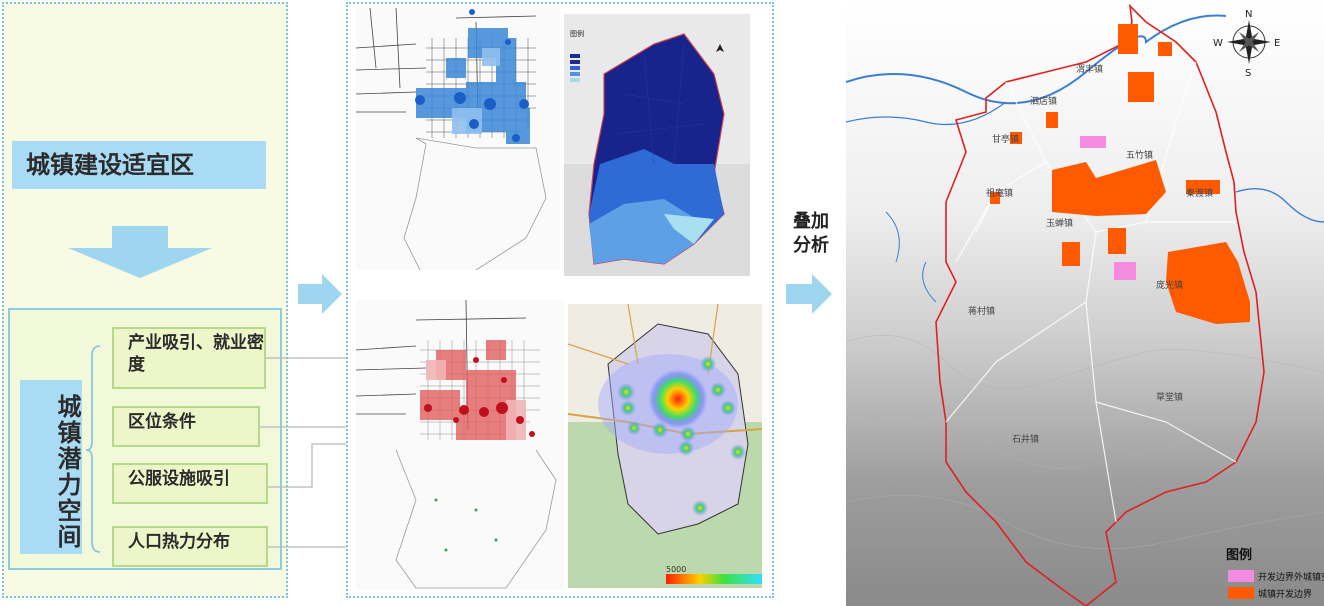  Describe the element at coordinates (1241, 593) in the screenshot. I see `legend-swatch-dev-boundary` at that location.